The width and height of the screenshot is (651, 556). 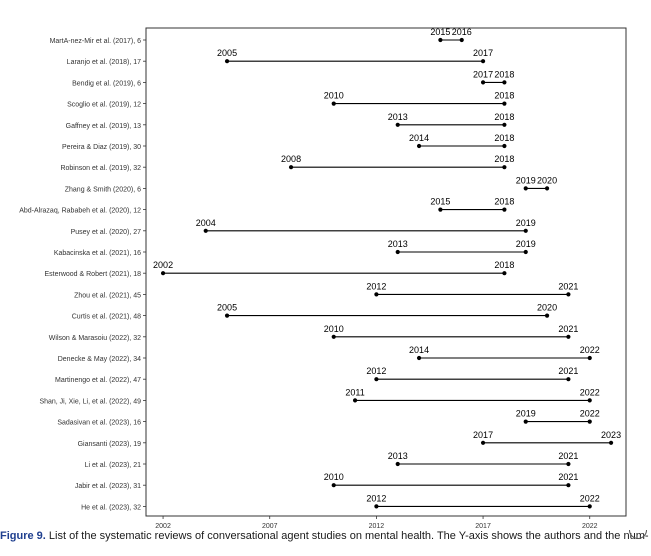 I want to click on y-tick-label: Jabir et al. (2023), 31, so click(x=108, y=486).